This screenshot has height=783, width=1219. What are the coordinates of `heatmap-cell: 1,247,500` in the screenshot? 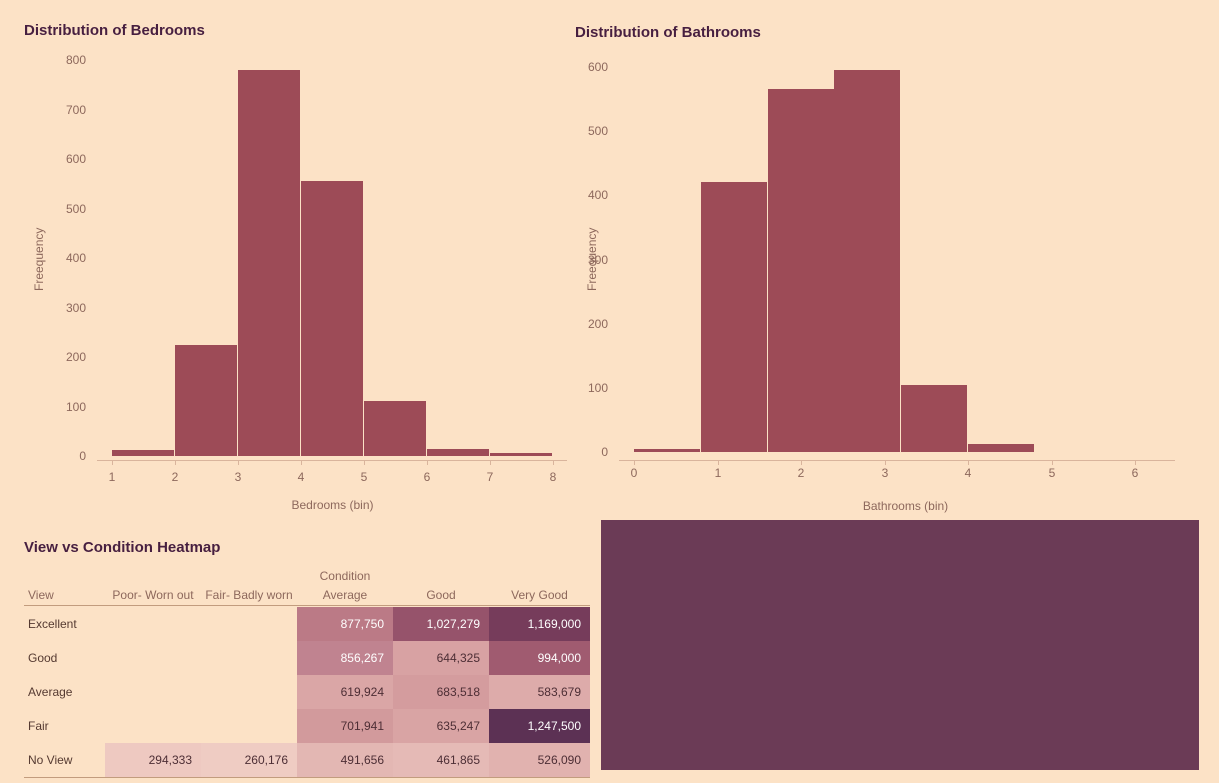 It's located at (539, 726).